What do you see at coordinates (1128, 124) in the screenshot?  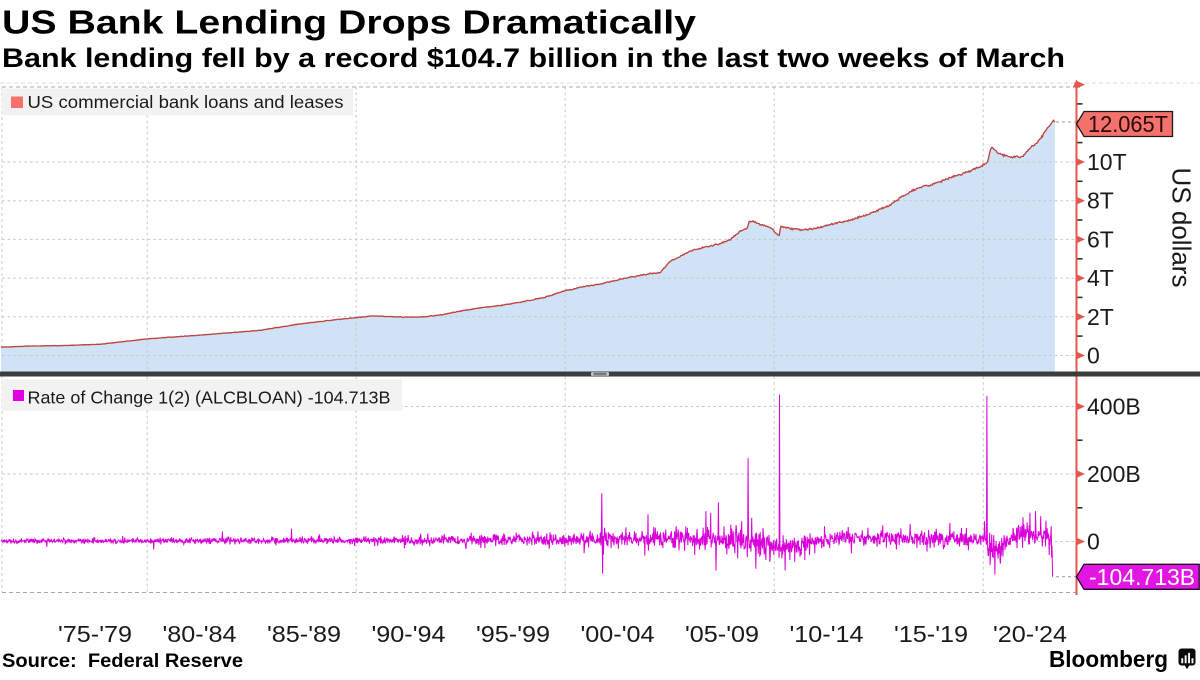 I see `svg-text: 12.065T` at bounding box center [1128, 124].